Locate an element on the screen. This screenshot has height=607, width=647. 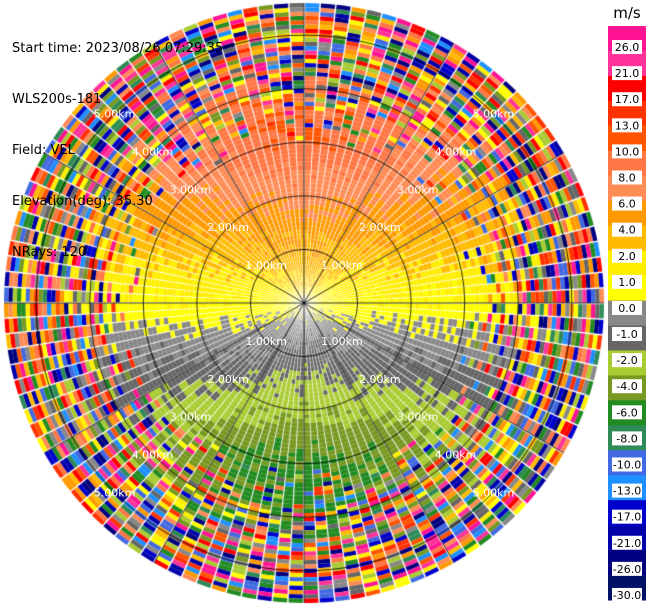
field-text: Field: VEL is located at coordinates (43, 150).